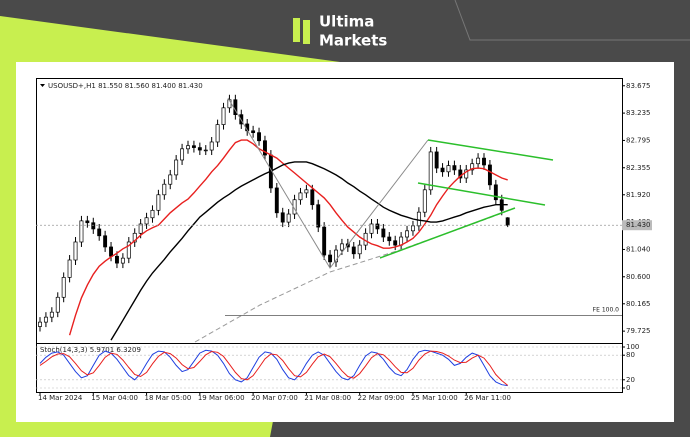 The image size is (690, 441). Describe the element at coordinates (90, 350) in the screenshot. I see `stoch-header: Stoch(14,3,3) 5.9701 6.3209` at that location.